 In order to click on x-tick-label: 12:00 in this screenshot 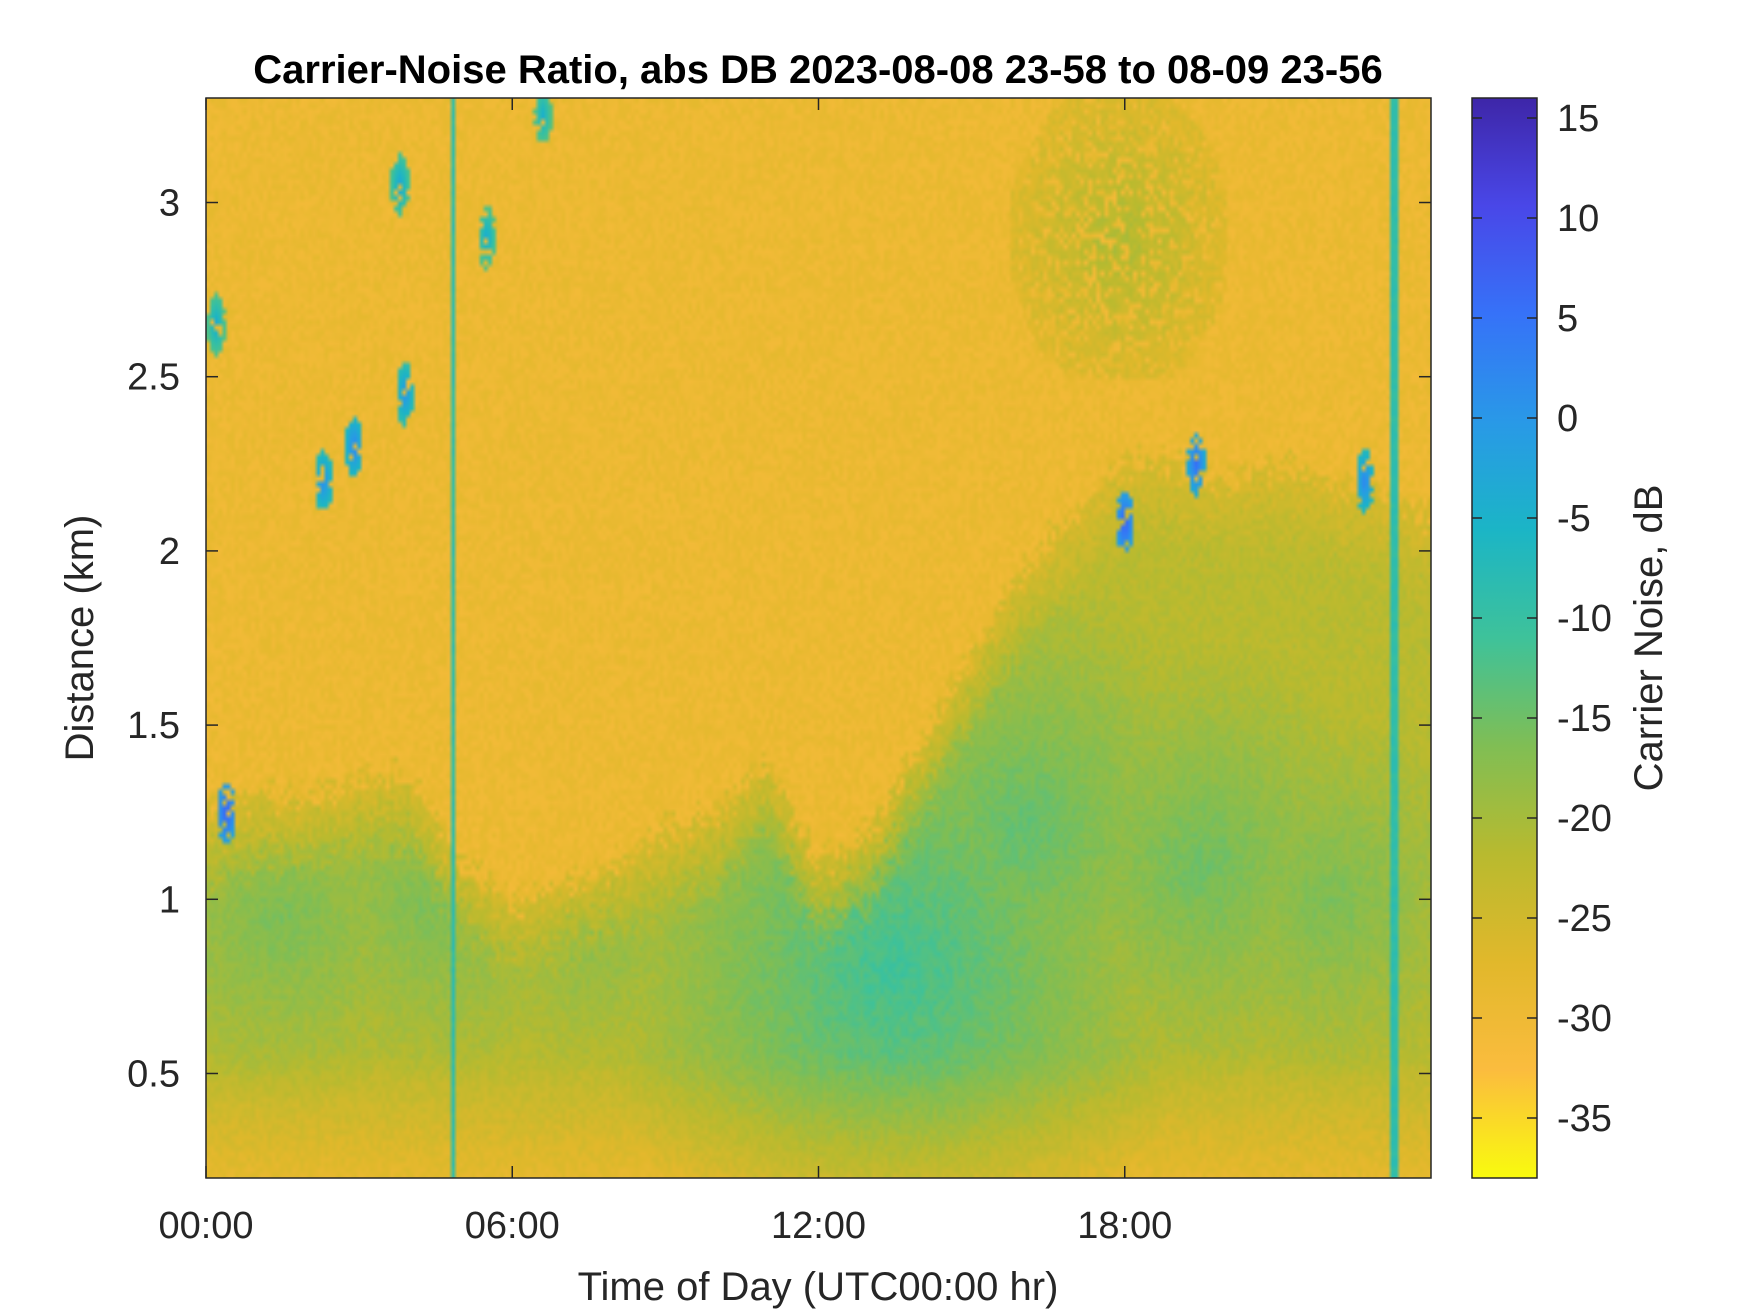, I will do `click(818, 1226)`.